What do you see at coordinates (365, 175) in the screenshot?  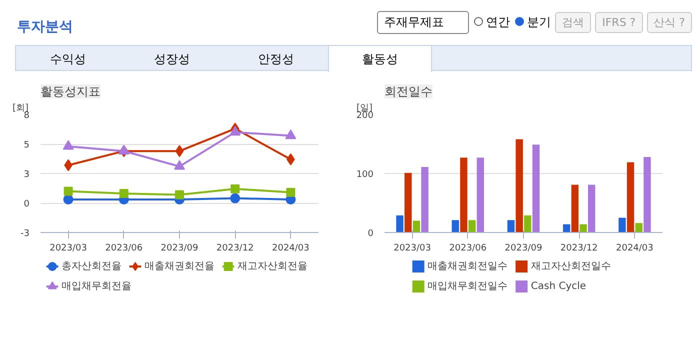 I see `y-tick-label: 100` at bounding box center [365, 175].